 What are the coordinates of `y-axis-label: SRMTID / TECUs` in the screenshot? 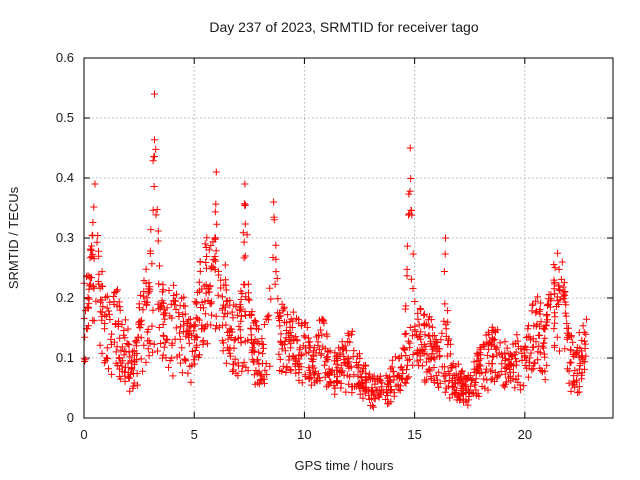 It's located at (13, 237).